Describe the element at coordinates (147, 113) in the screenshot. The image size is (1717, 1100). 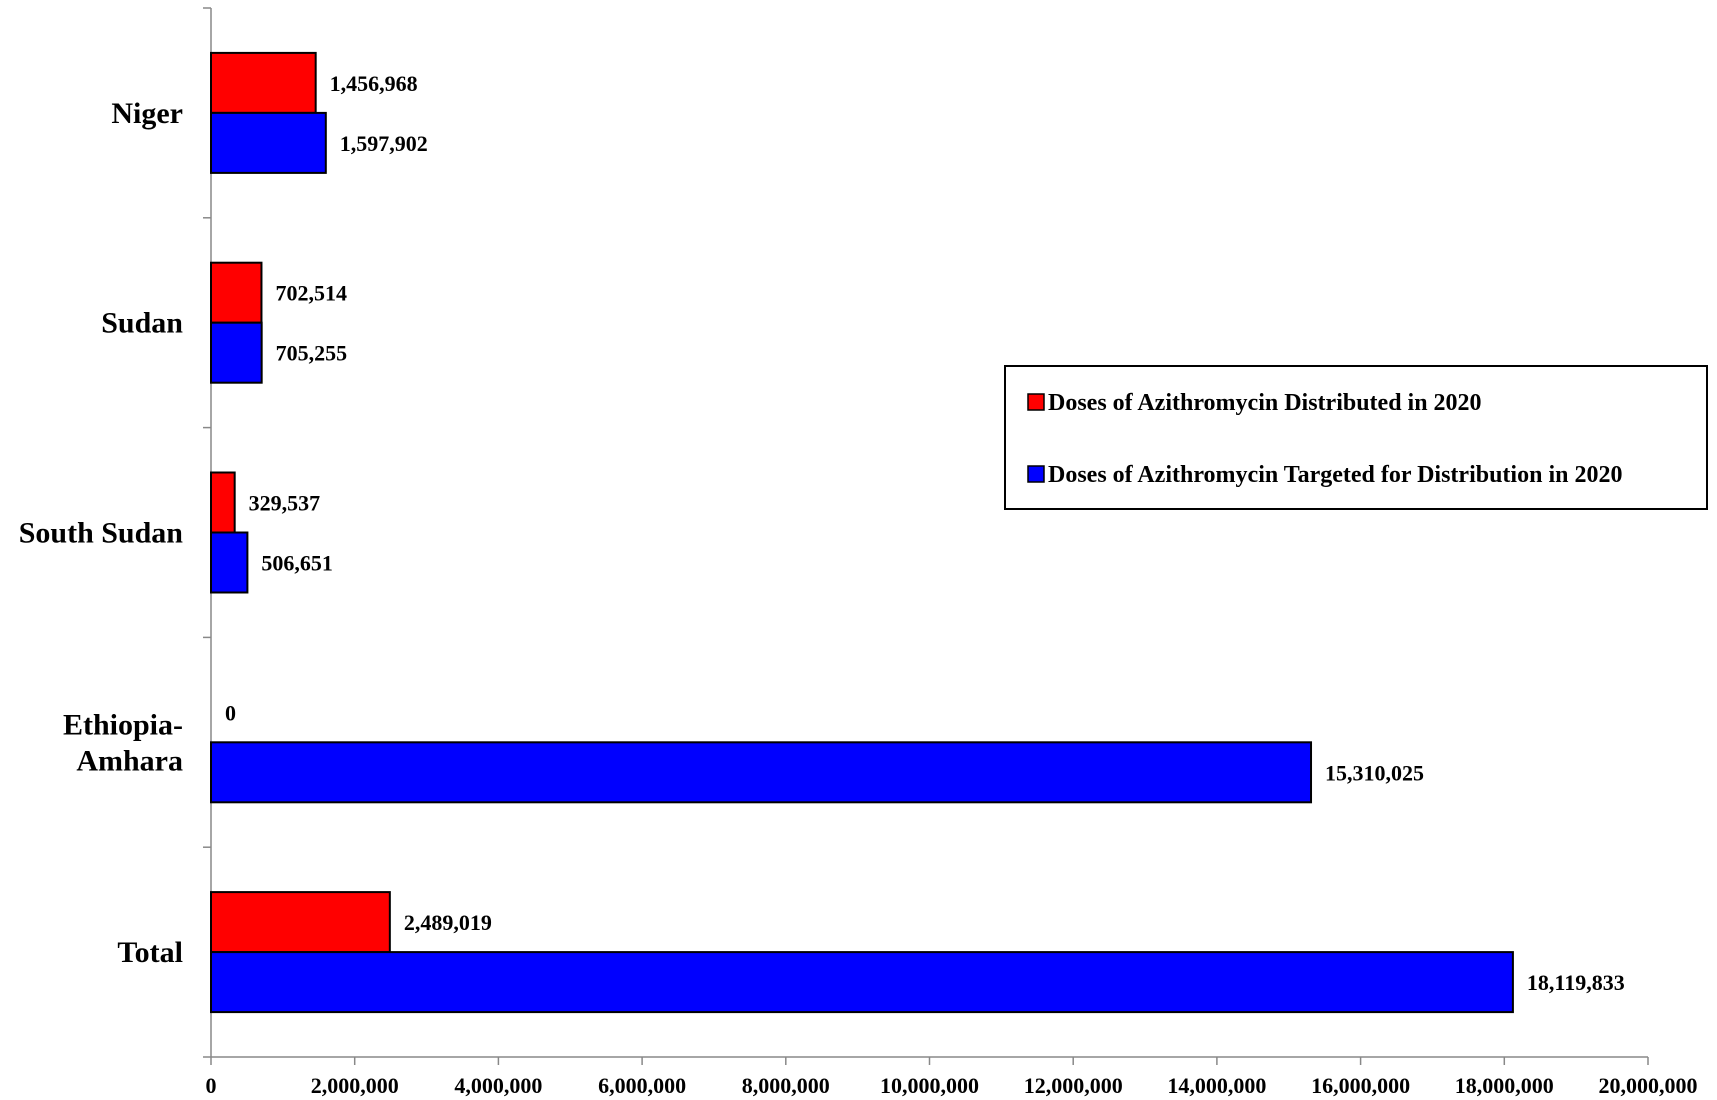
I see `category-label: Niger` at that location.